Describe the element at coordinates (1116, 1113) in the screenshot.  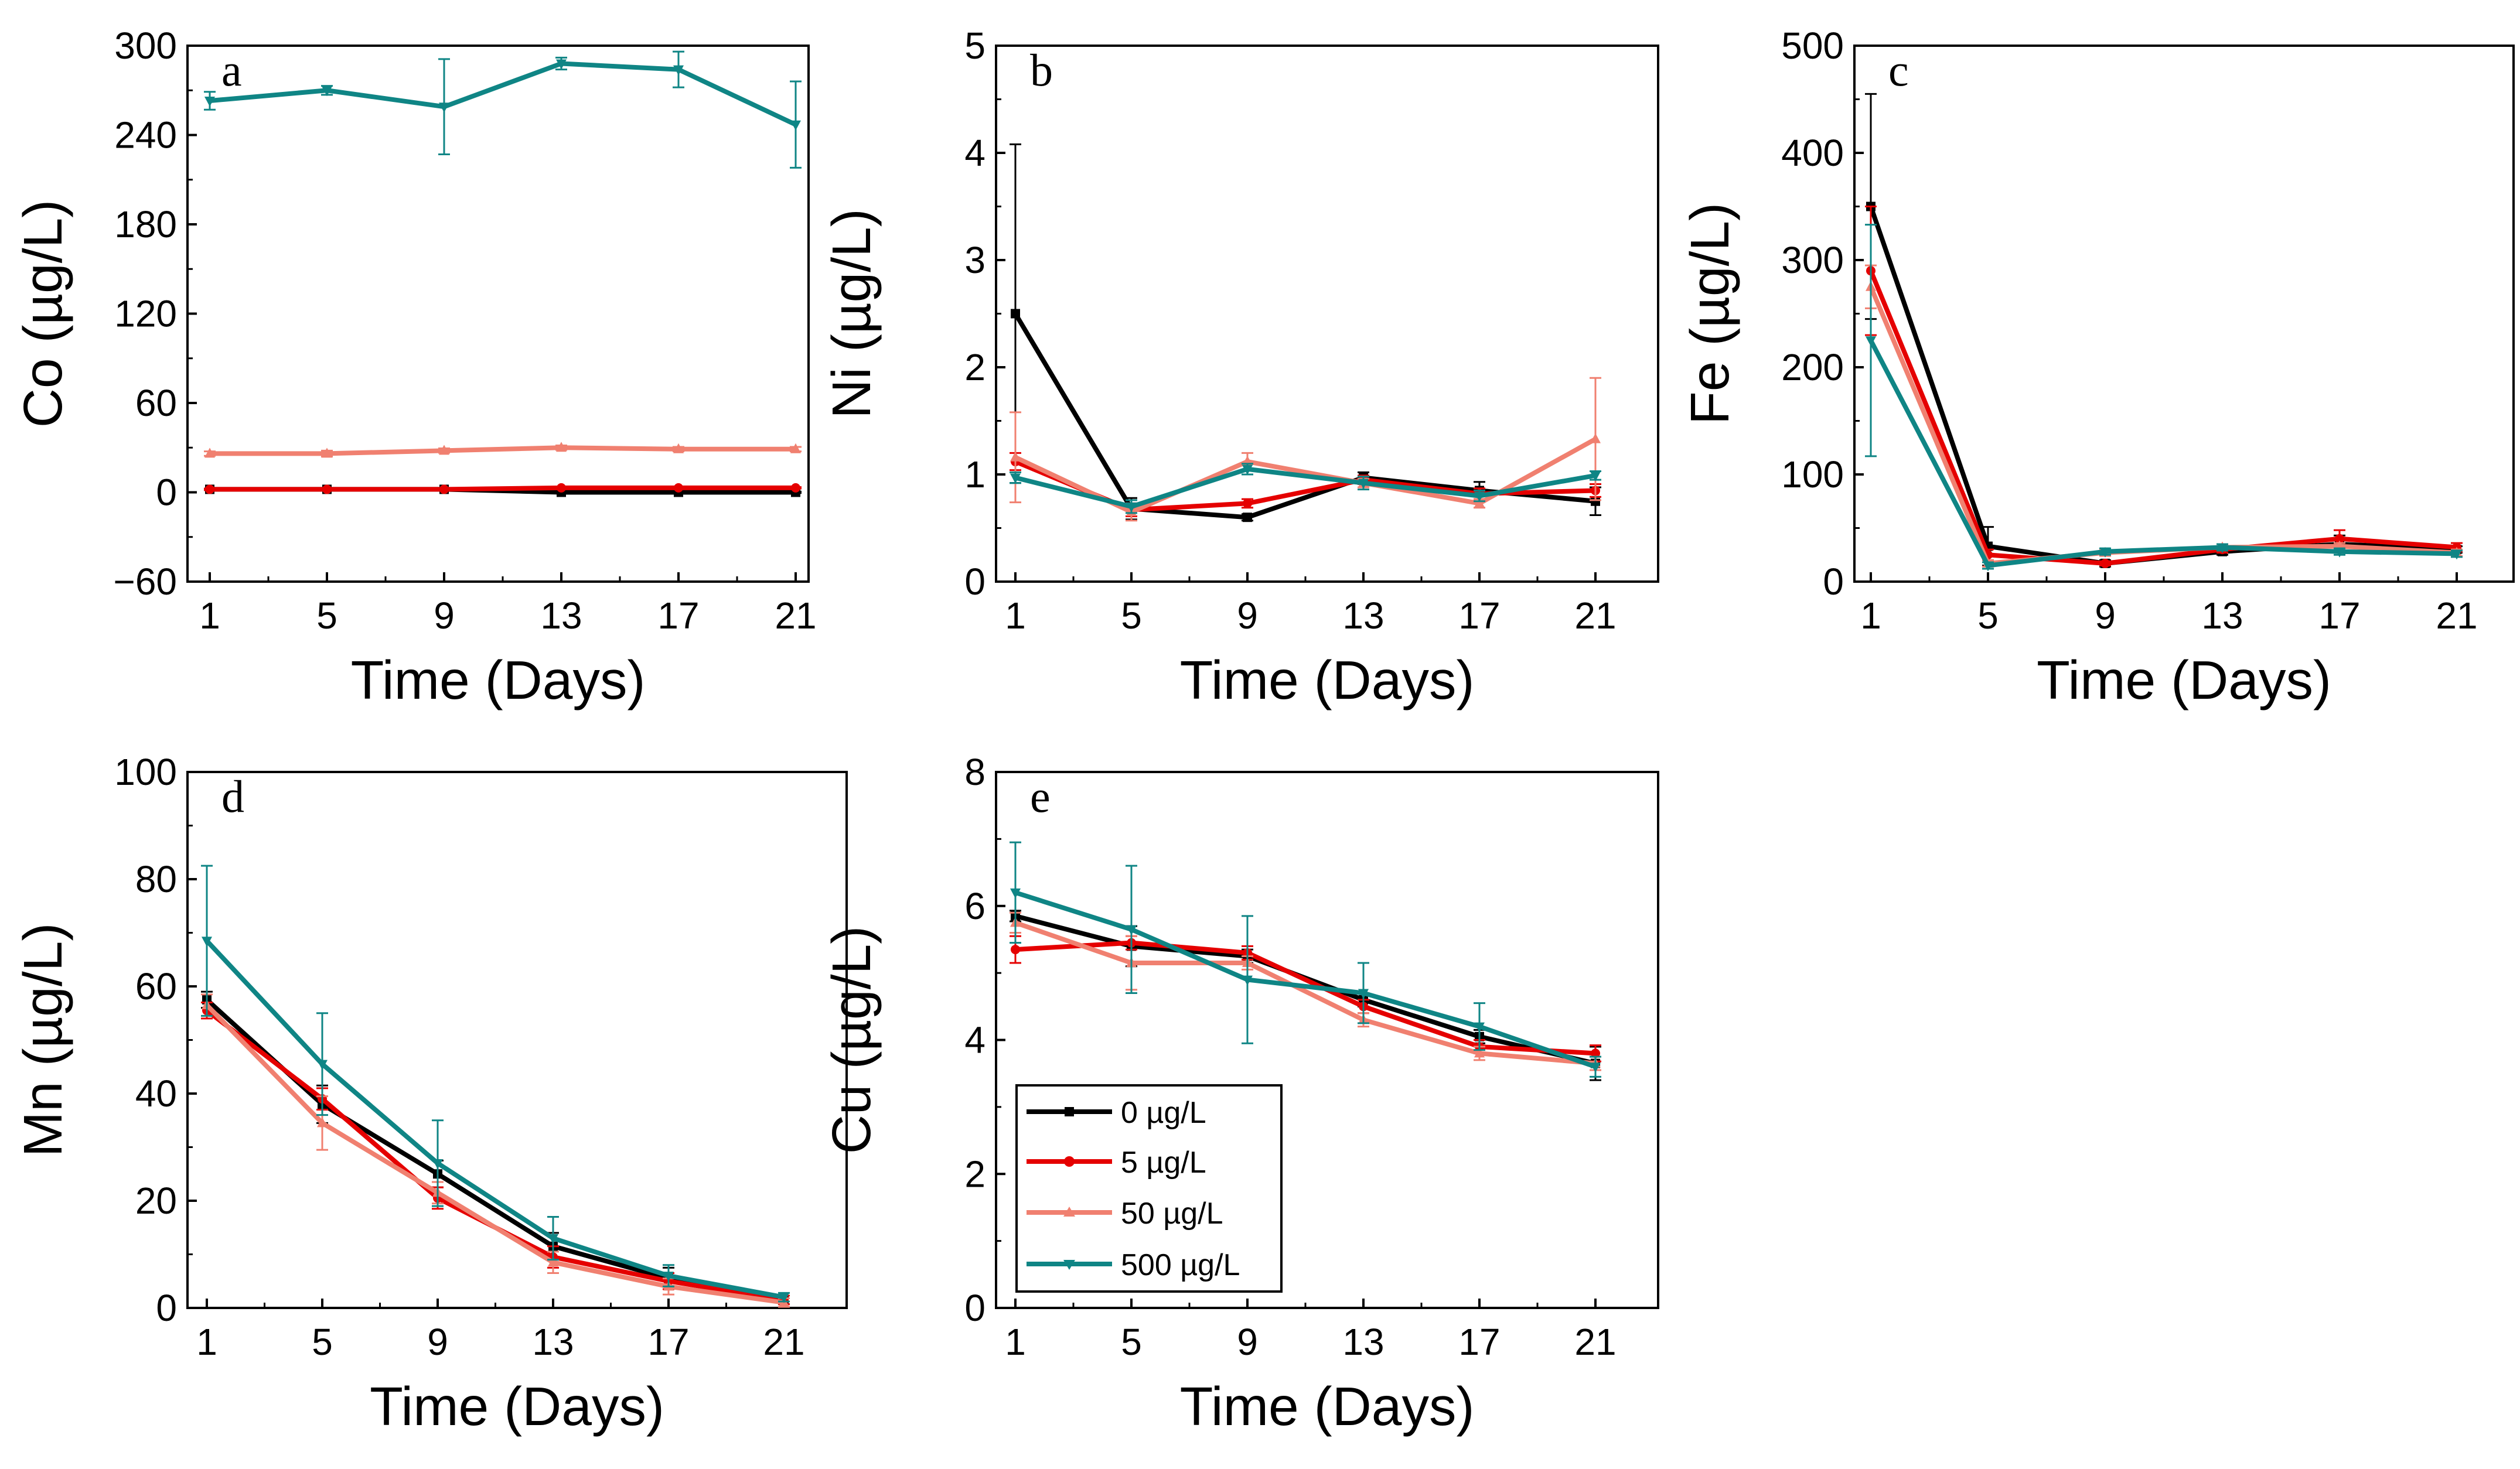
I see `legend-entry-0: 0 µg/L` at that location.